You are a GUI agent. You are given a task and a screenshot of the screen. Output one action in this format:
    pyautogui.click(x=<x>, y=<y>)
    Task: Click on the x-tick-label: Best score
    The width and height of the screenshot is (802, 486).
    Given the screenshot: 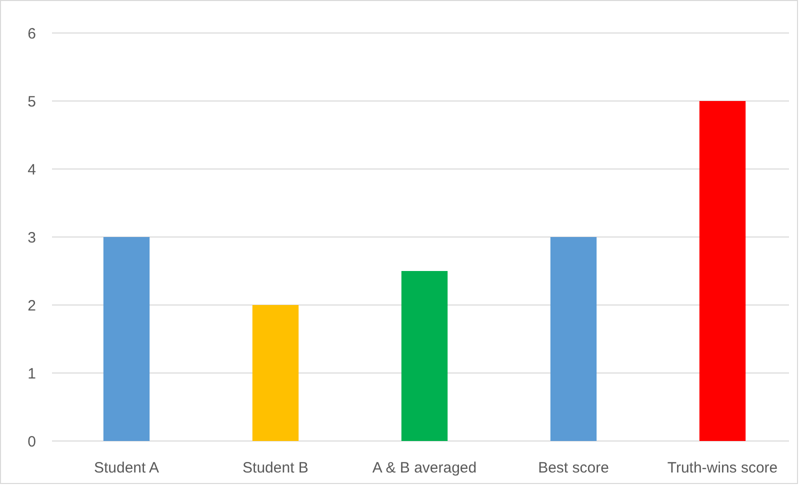 What is the action you would take?
    pyautogui.click(x=573, y=467)
    